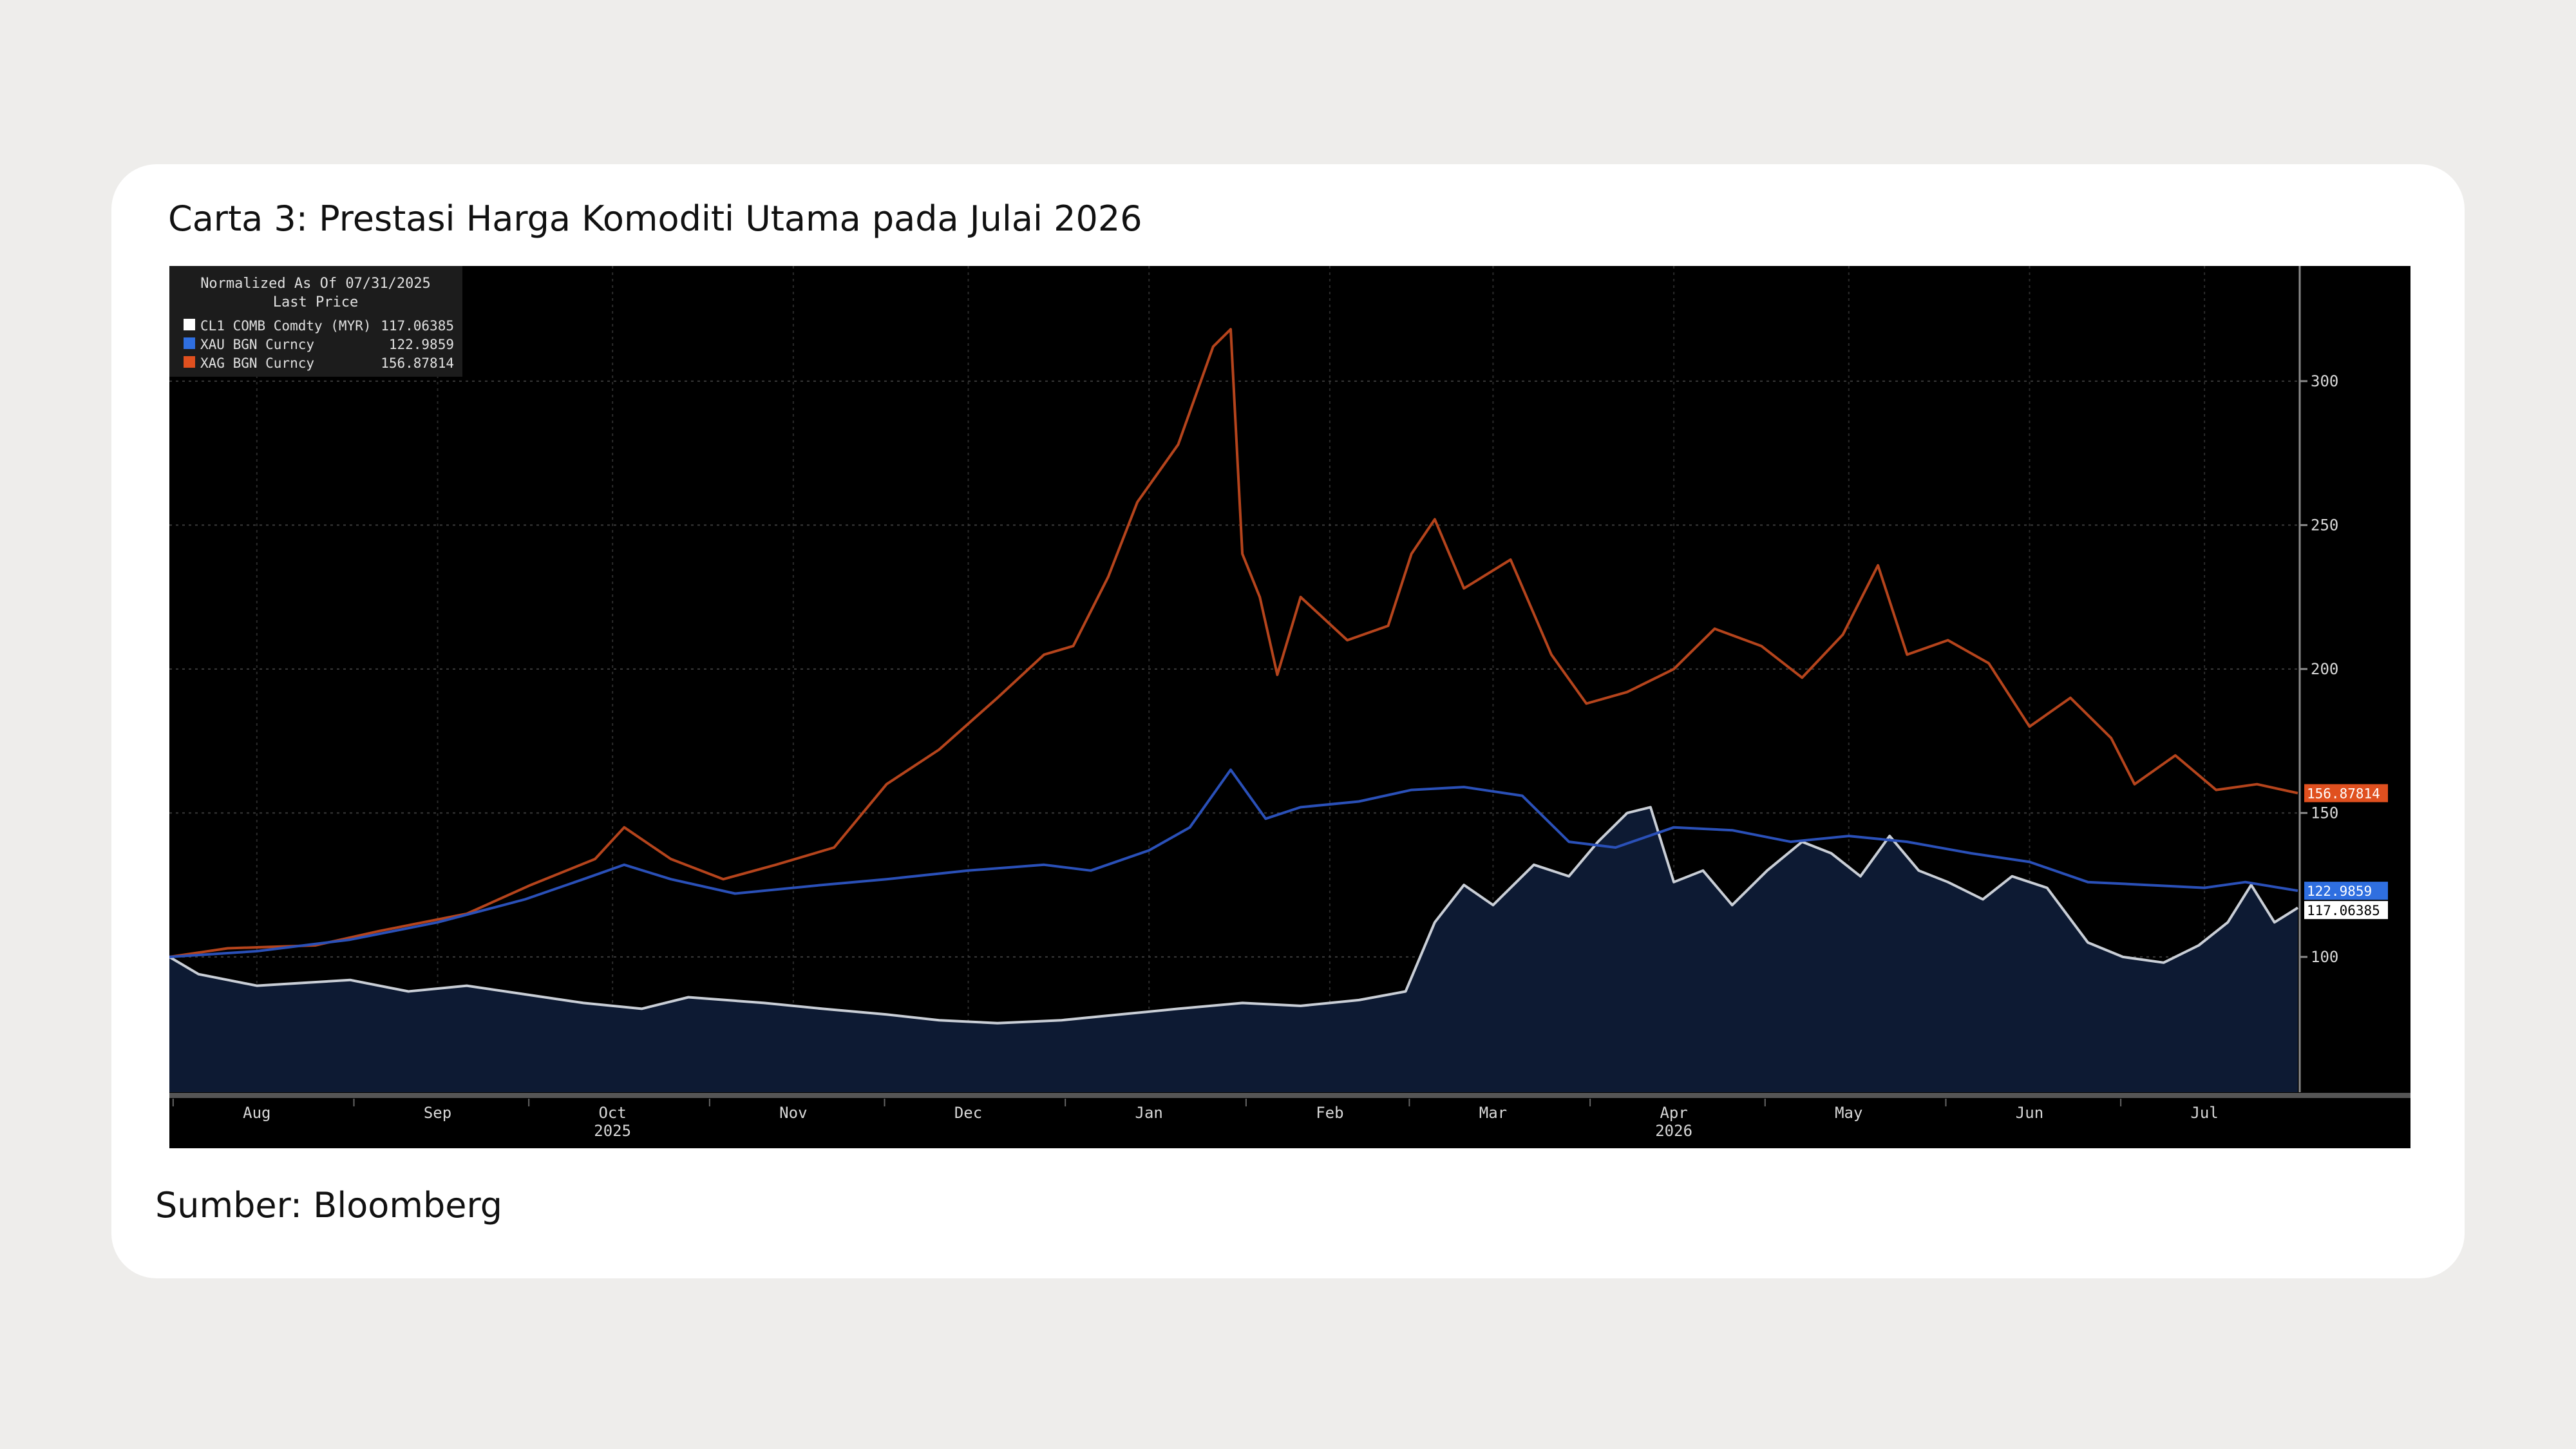 The image size is (2576, 1449). What do you see at coordinates (315, 284) in the screenshot?
I see `legend-heading: Normalized As Of 07/31/2025` at bounding box center [315, 284].